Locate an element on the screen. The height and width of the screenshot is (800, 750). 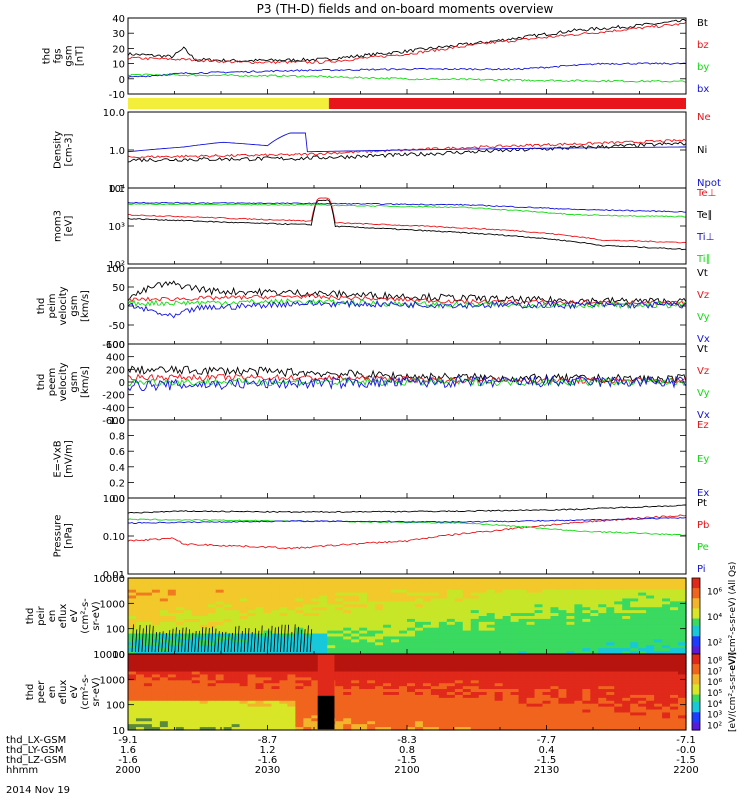
axis-row-value: -1.5 is located at coordinates (686, 760).